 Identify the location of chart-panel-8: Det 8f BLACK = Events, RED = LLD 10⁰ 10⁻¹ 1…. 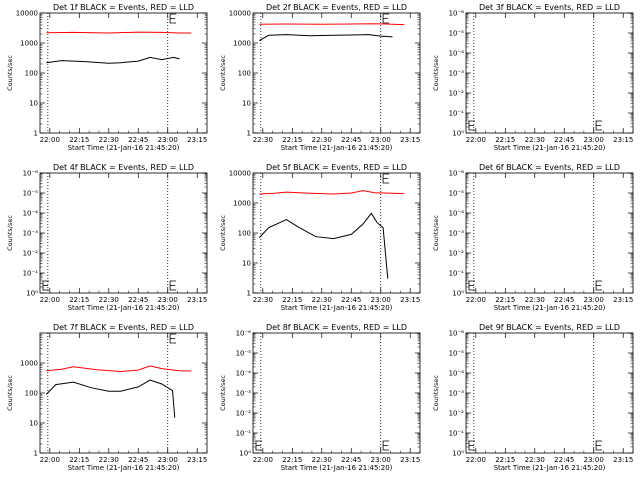
(320, 397).